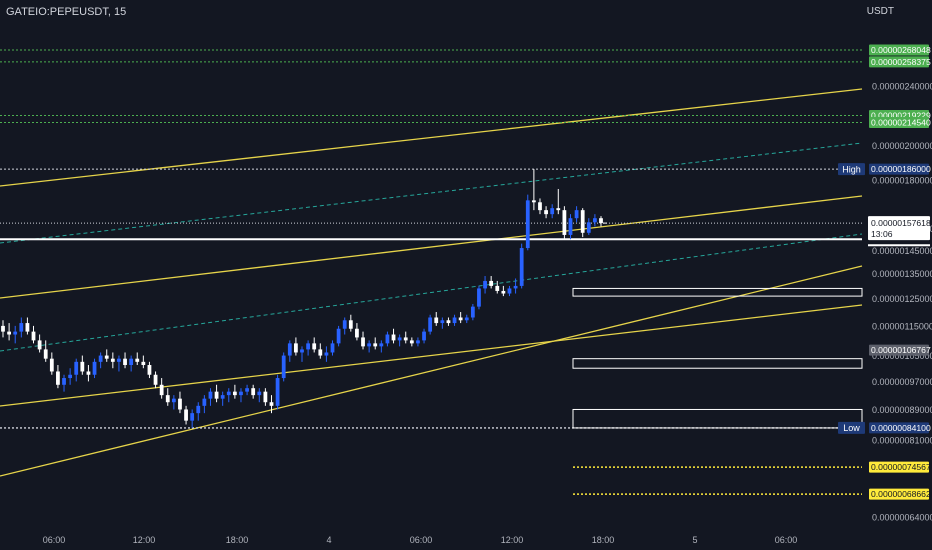  I want to click on current-price-label: 0.00000157618, so click(901, 223).